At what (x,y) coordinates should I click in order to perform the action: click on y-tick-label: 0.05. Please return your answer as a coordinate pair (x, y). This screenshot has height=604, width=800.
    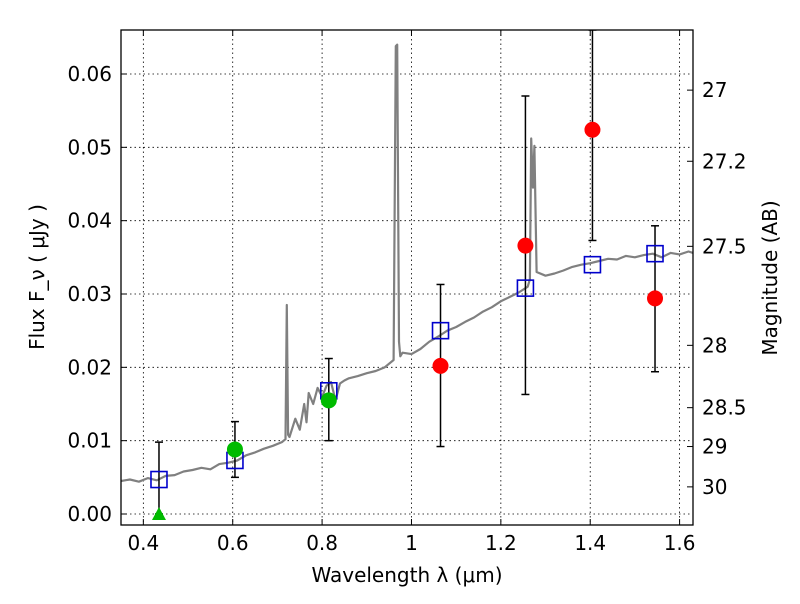
    Looking at the image, I should click on (89, 147).